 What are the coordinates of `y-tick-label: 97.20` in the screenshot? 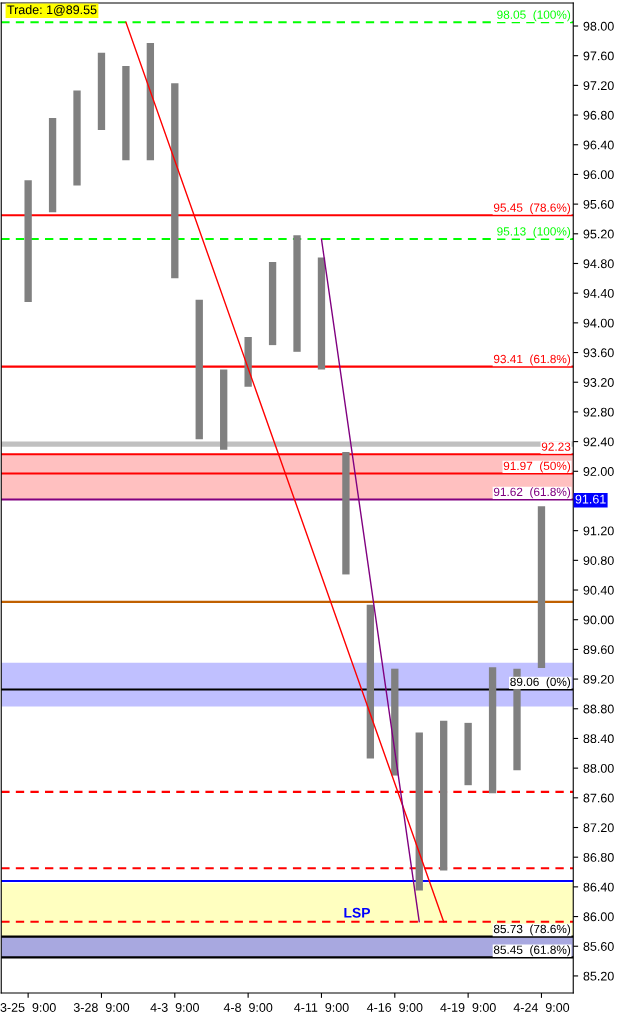 It's located at (598, 86).